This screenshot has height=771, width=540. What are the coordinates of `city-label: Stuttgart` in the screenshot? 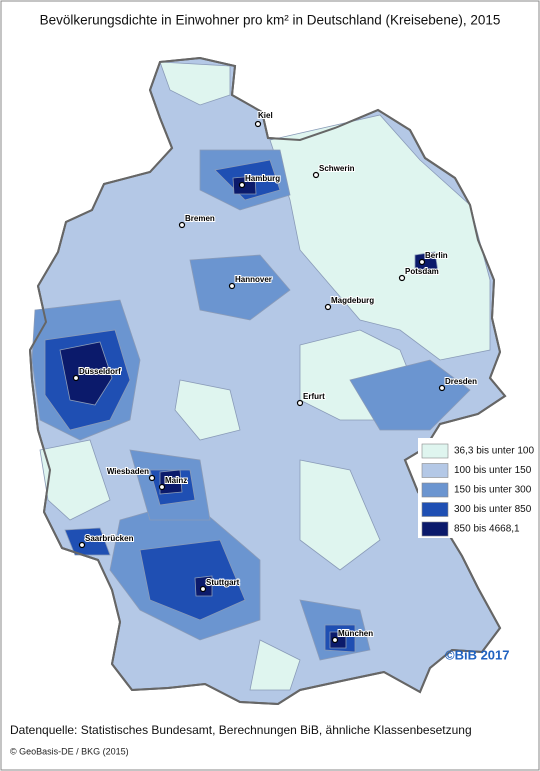 It's located at (223, 582).